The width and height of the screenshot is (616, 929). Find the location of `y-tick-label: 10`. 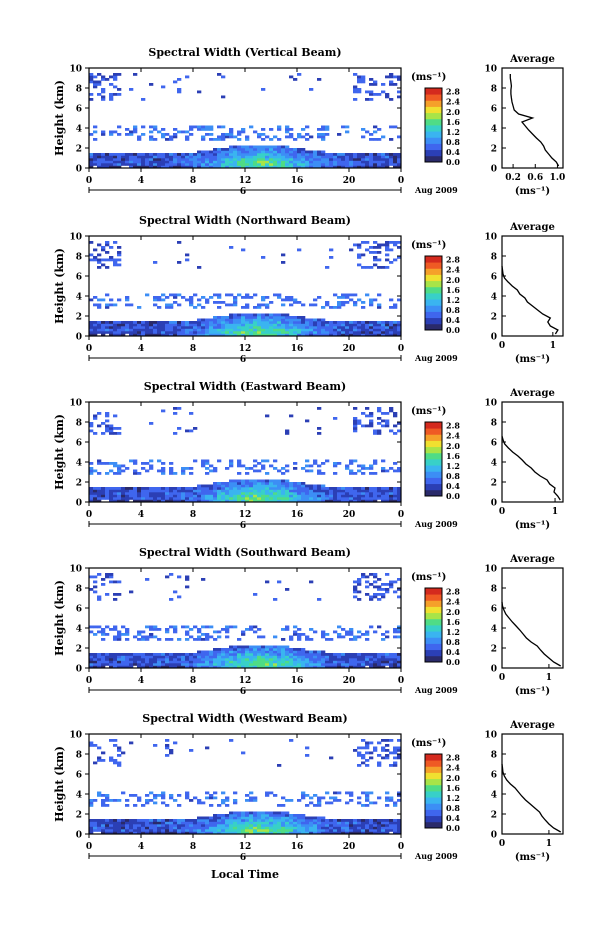

y-tick-label: 10 is located at coordinates (75, 238).